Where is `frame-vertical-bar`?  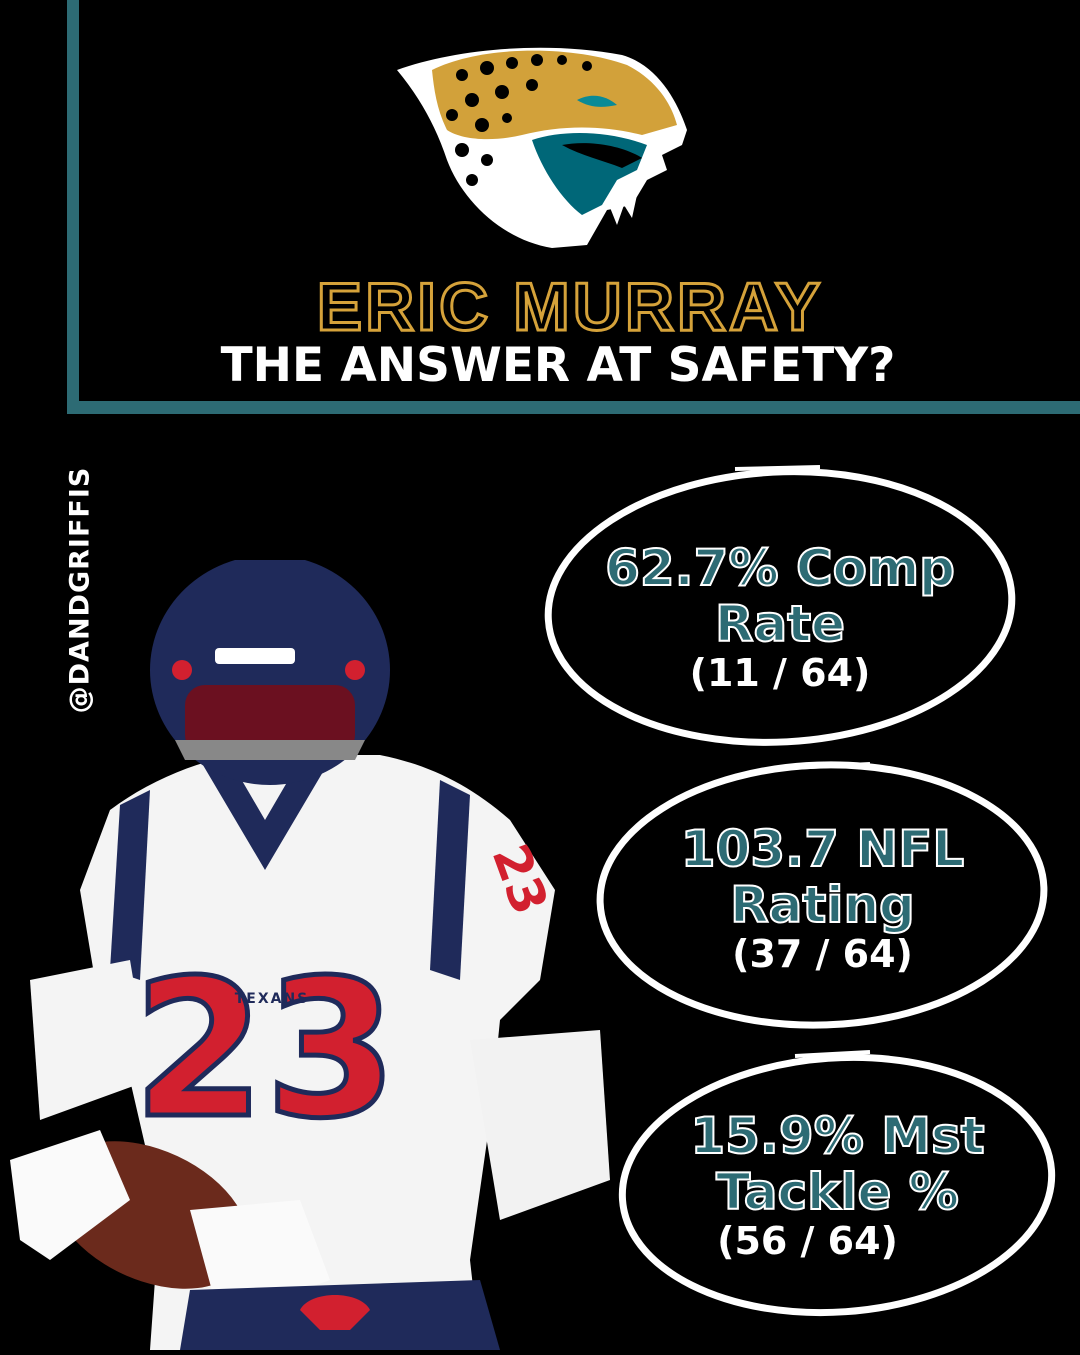 frame-vertical-bar is located at coordinates (73, 207).